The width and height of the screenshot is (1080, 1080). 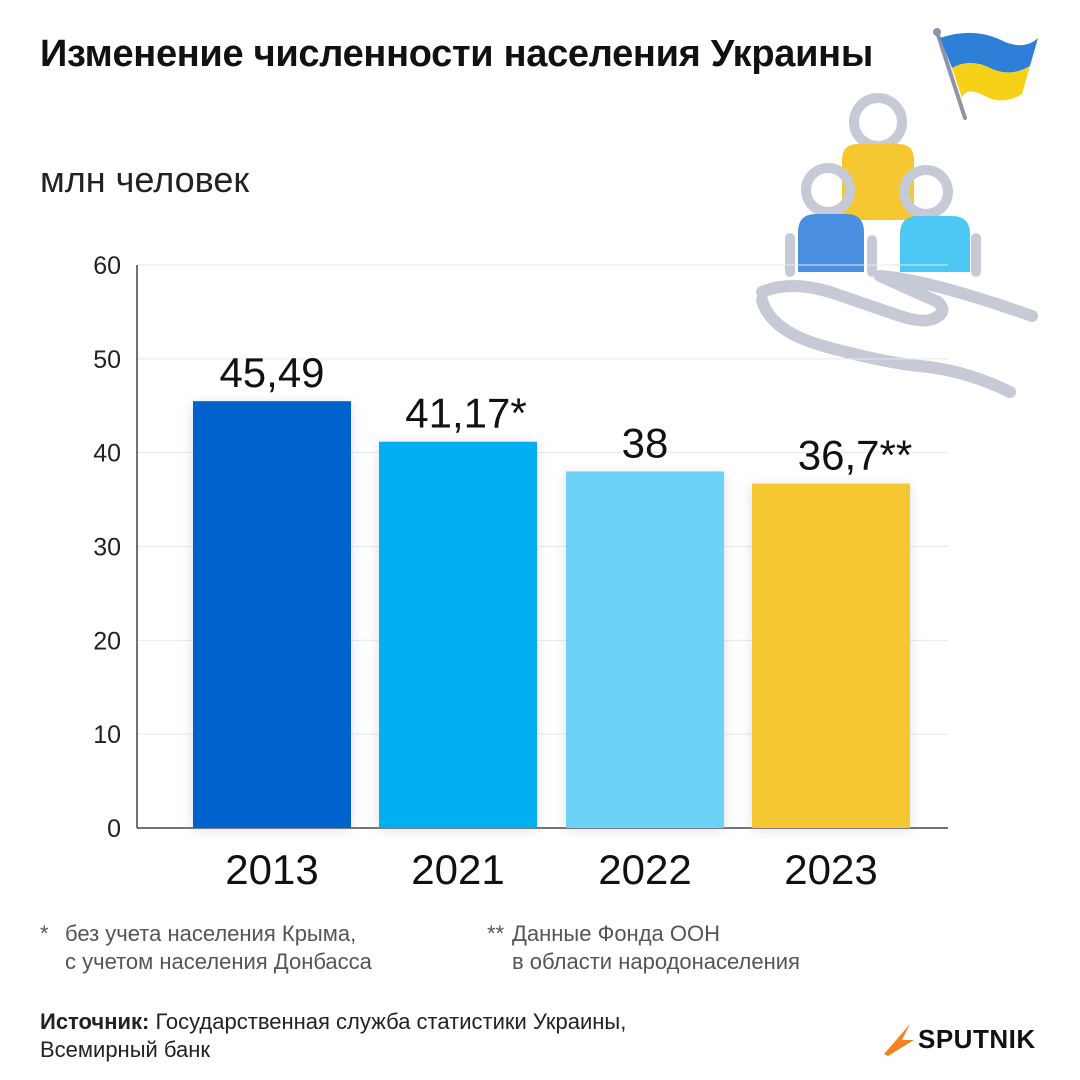 I want to click on bar-2023, so click(x=831, y=655).